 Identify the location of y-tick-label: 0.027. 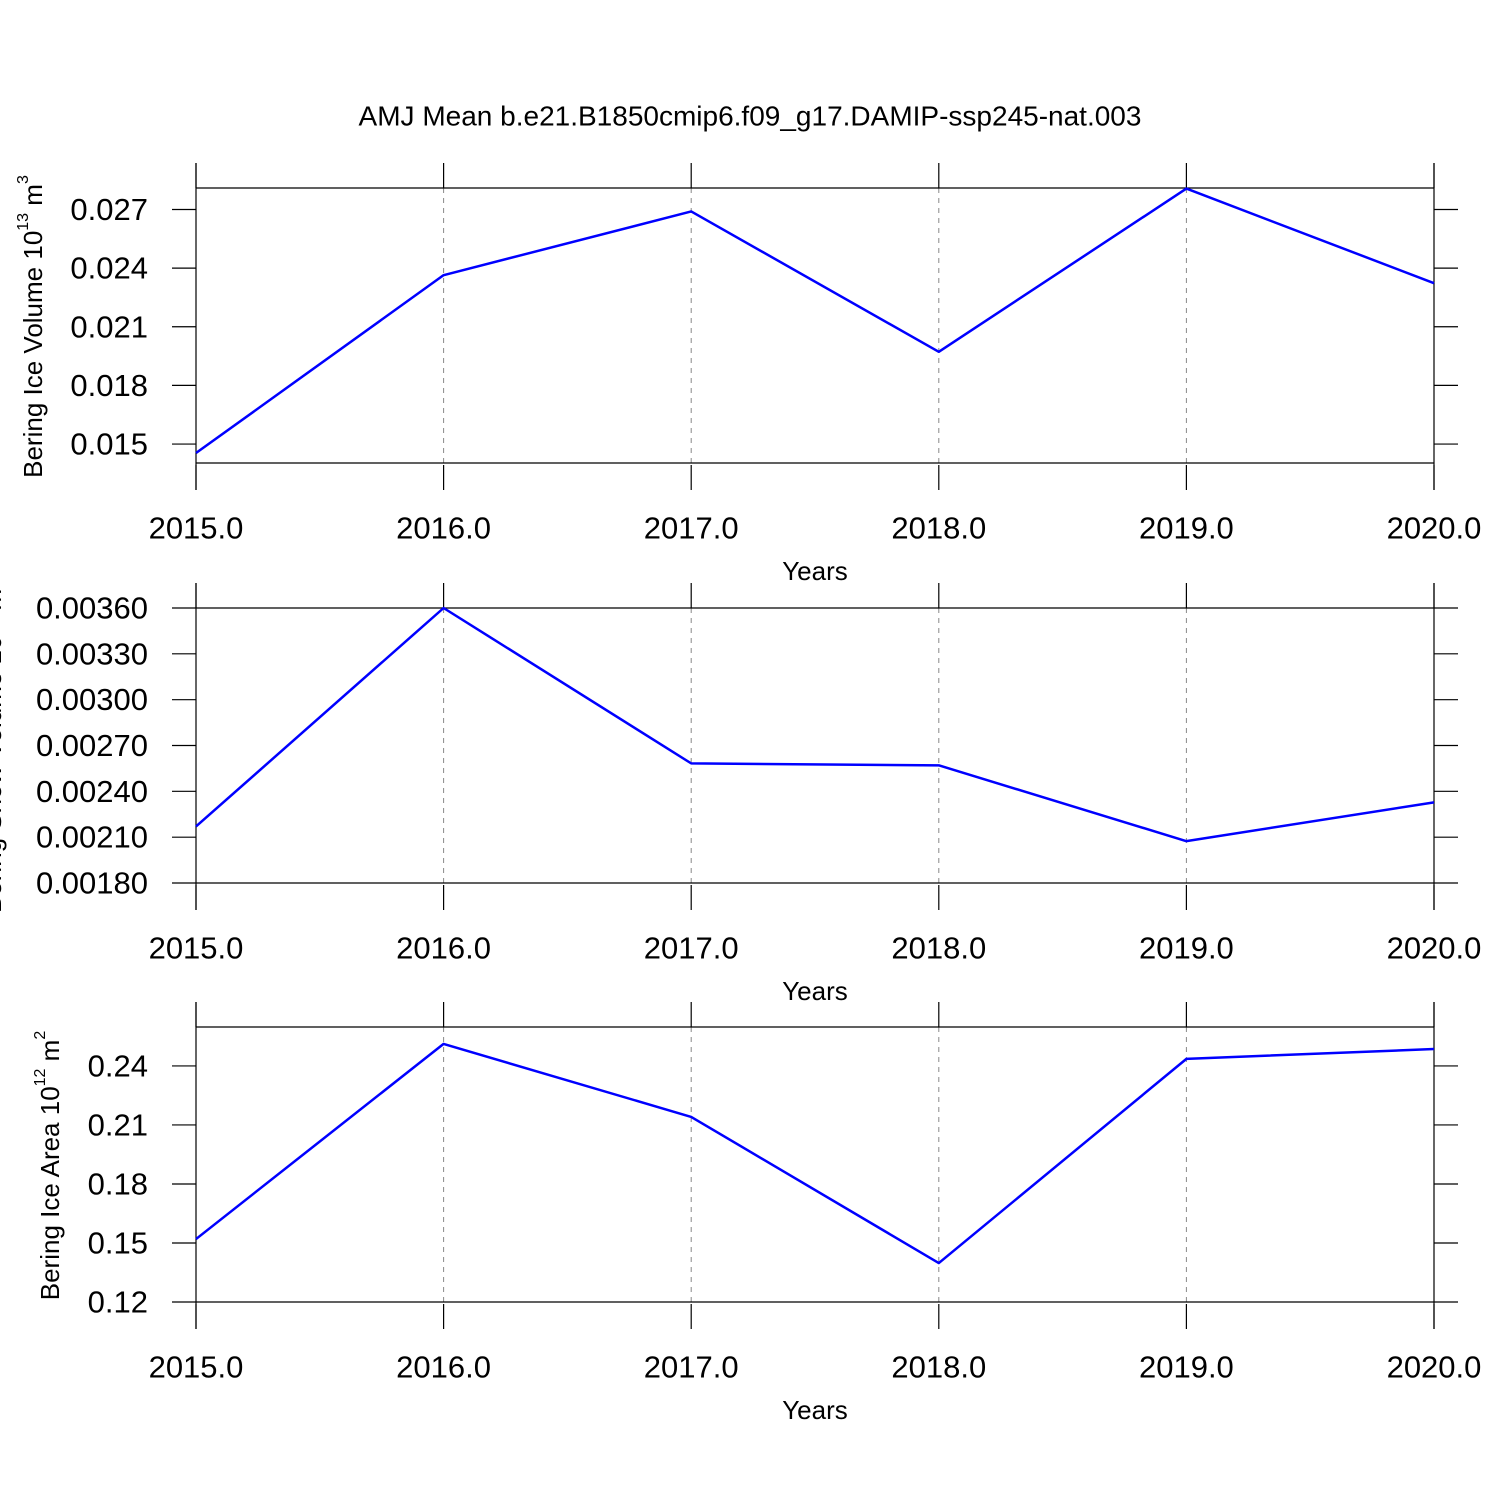
(109, 209).